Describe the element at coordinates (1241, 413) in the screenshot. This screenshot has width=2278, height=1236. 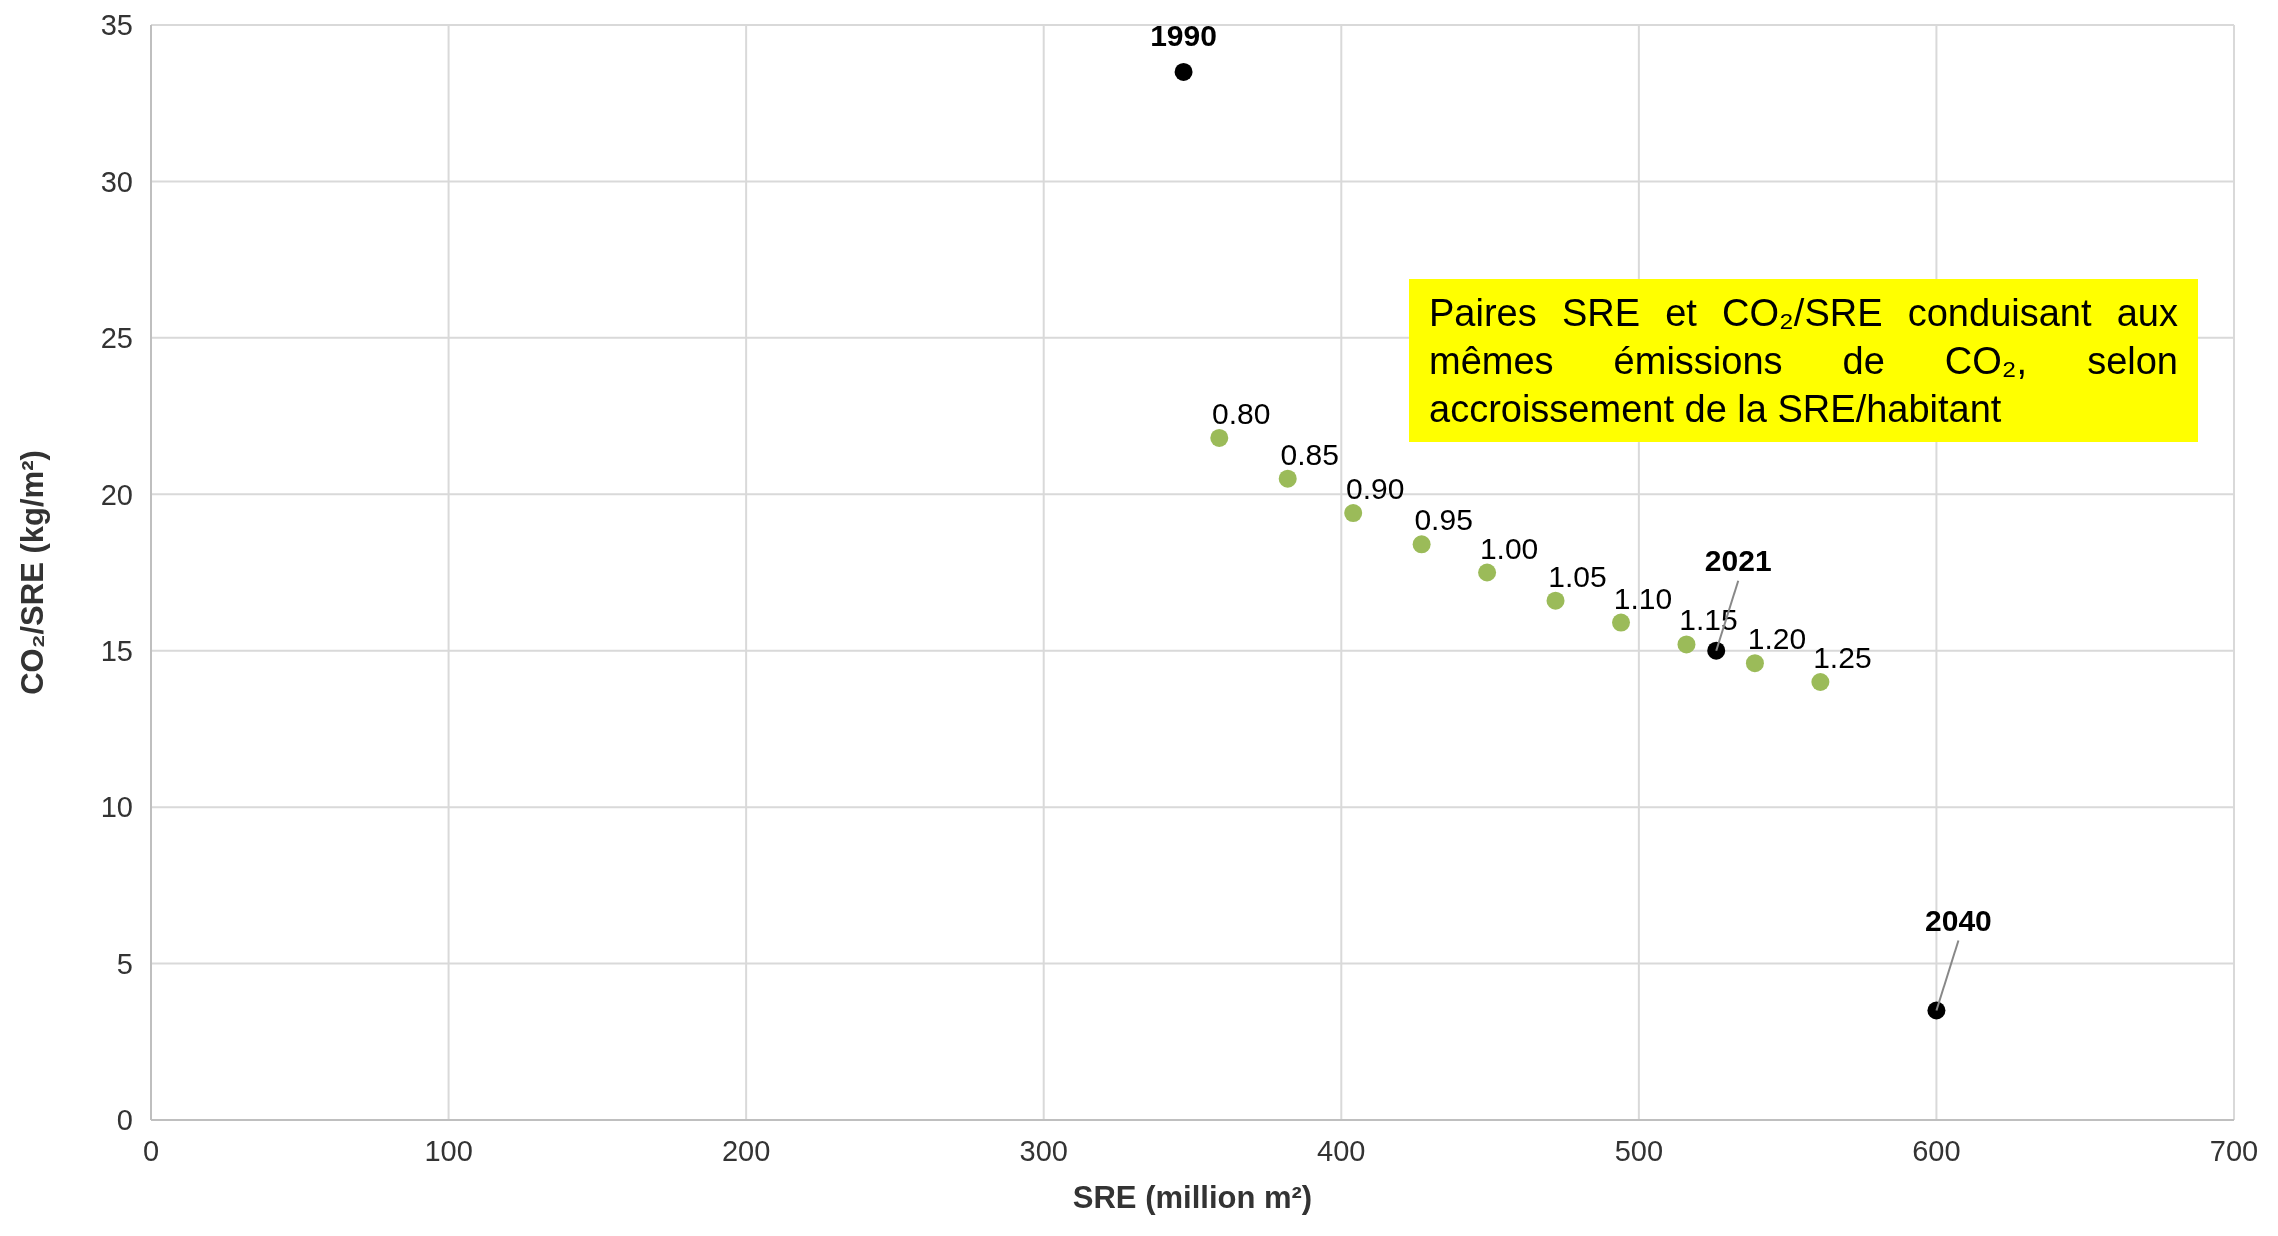
I see `annotation: 0.80` at that location.